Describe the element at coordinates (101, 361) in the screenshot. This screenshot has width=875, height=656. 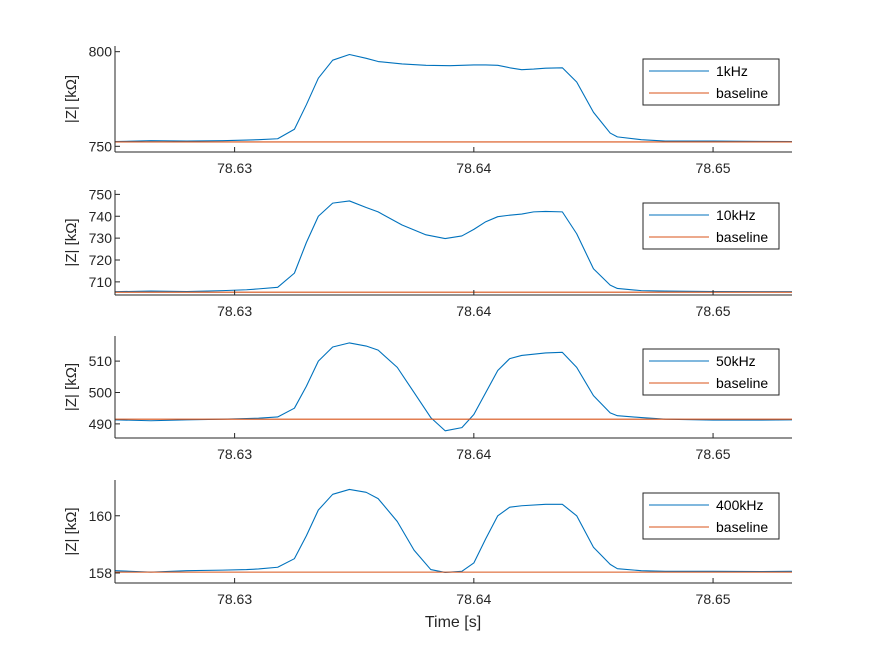
I see `y-tick-label: 510` at that location.